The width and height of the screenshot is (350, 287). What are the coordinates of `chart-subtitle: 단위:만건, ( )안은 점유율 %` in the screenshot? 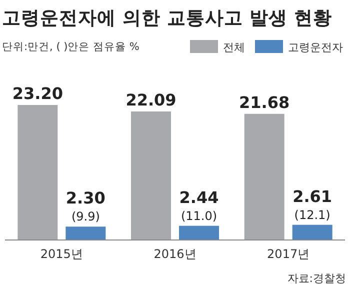 It's located at (71, 47).